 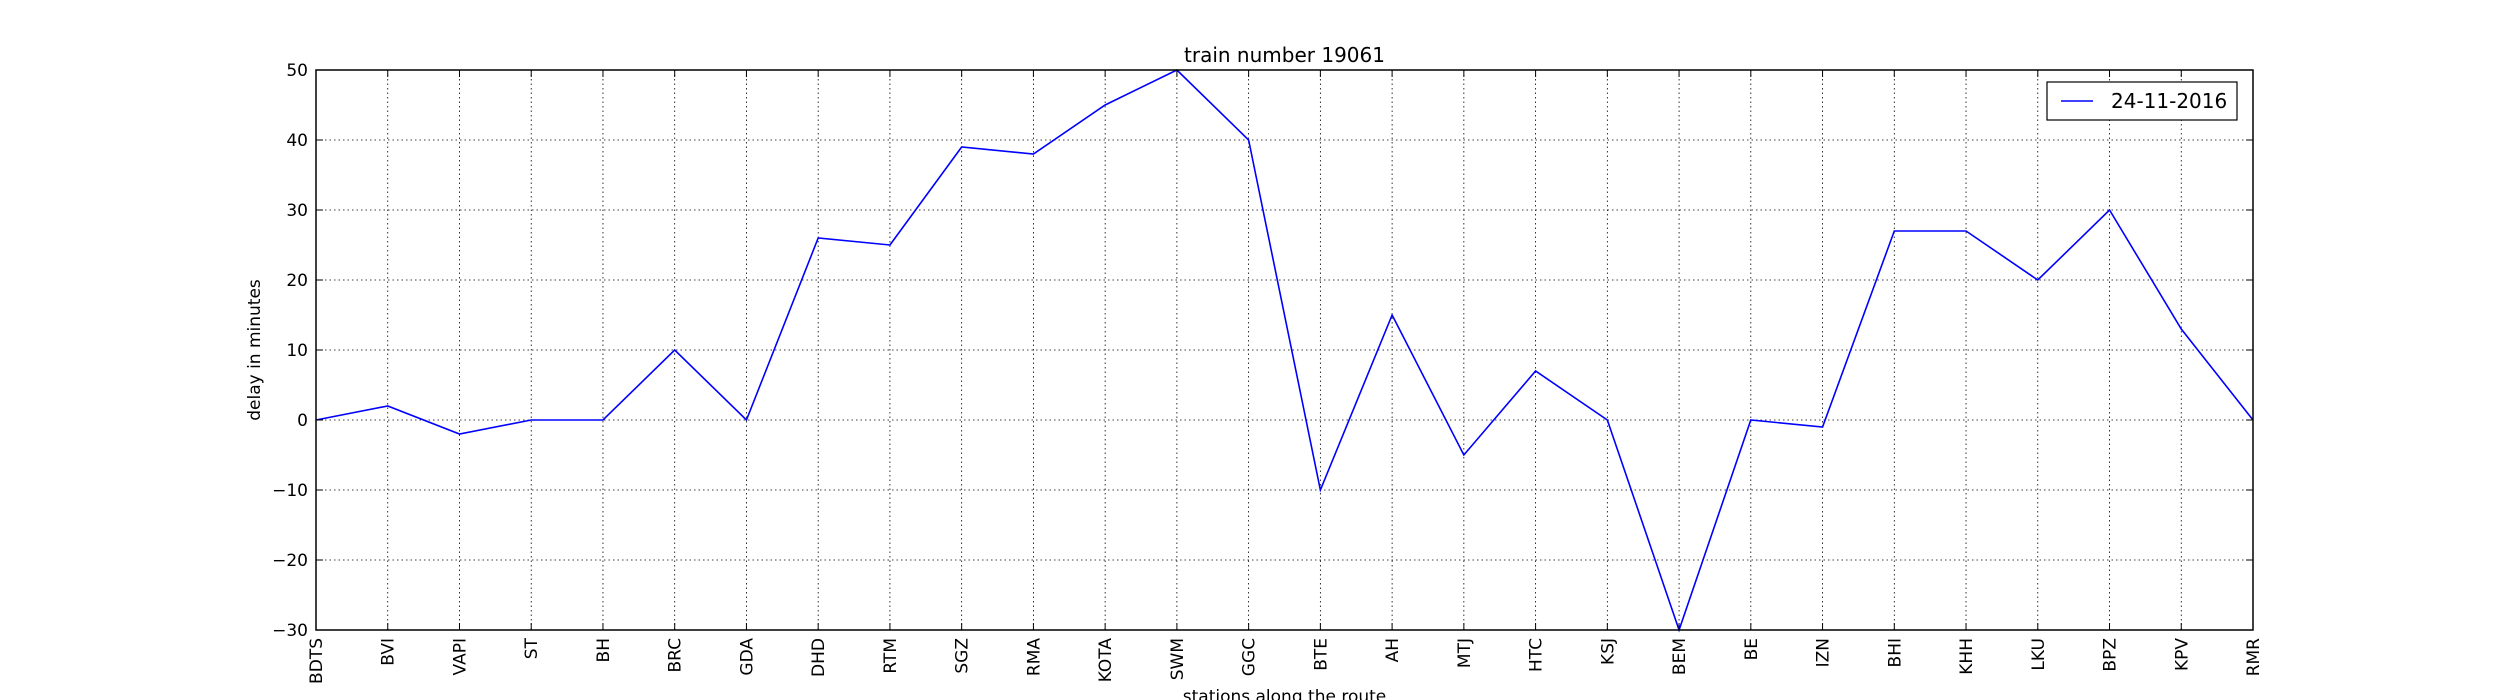 What do you see at coordinates (297, 71) in the screenshot?
I see `y-tick-label: 50` at bounding box center [297, 71].